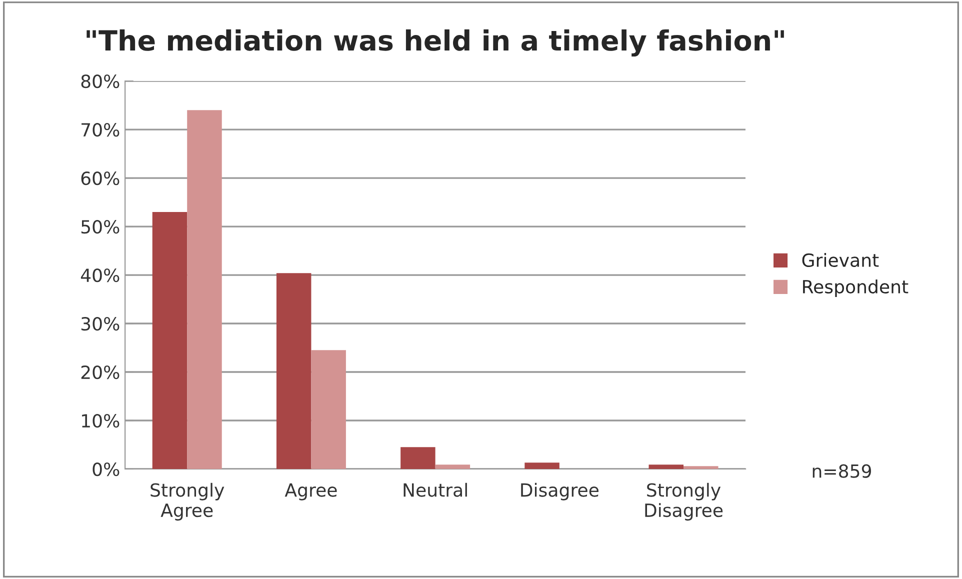  Describe the element at coordinates (187, 501) in the screenshot. I see `x-tick-label: Strongly Agree` at that location.